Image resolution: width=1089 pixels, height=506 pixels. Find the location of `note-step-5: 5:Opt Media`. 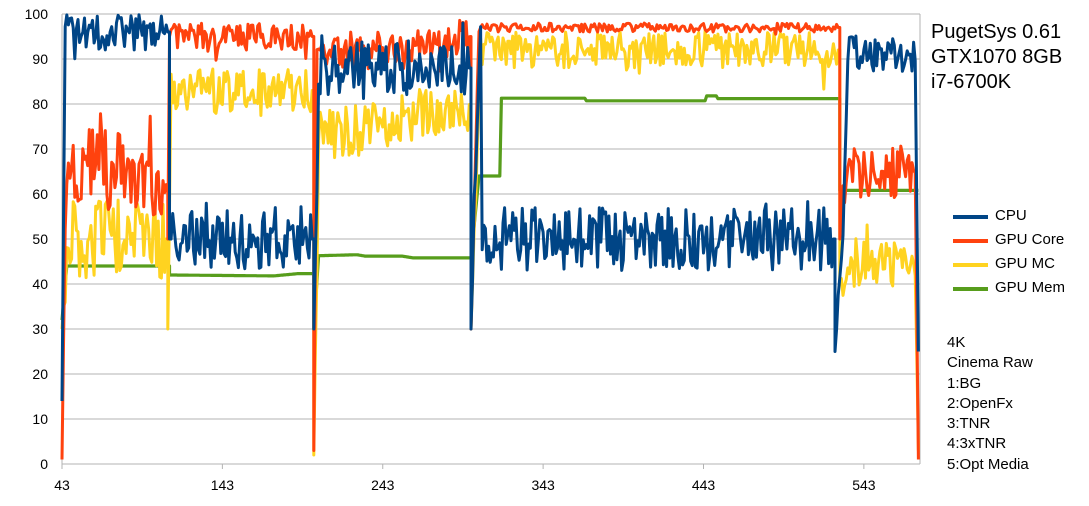

note-step-5: 5:Opt Media is located at coordinates (988, 464).